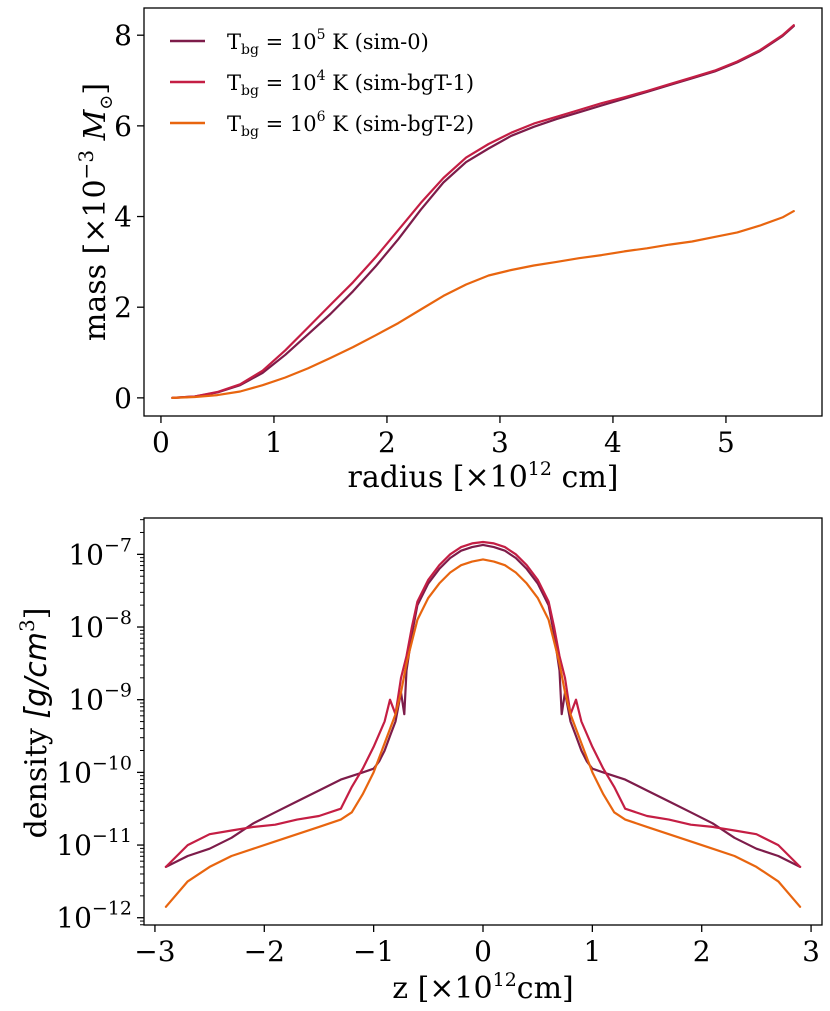 Image resolution: width=830 pixels, height=1011 pixels. What do you see at coordinates (123, 35) in the screenshot?
I see `top-y-tick-label-4: 8` at bounding box center [123, 35].